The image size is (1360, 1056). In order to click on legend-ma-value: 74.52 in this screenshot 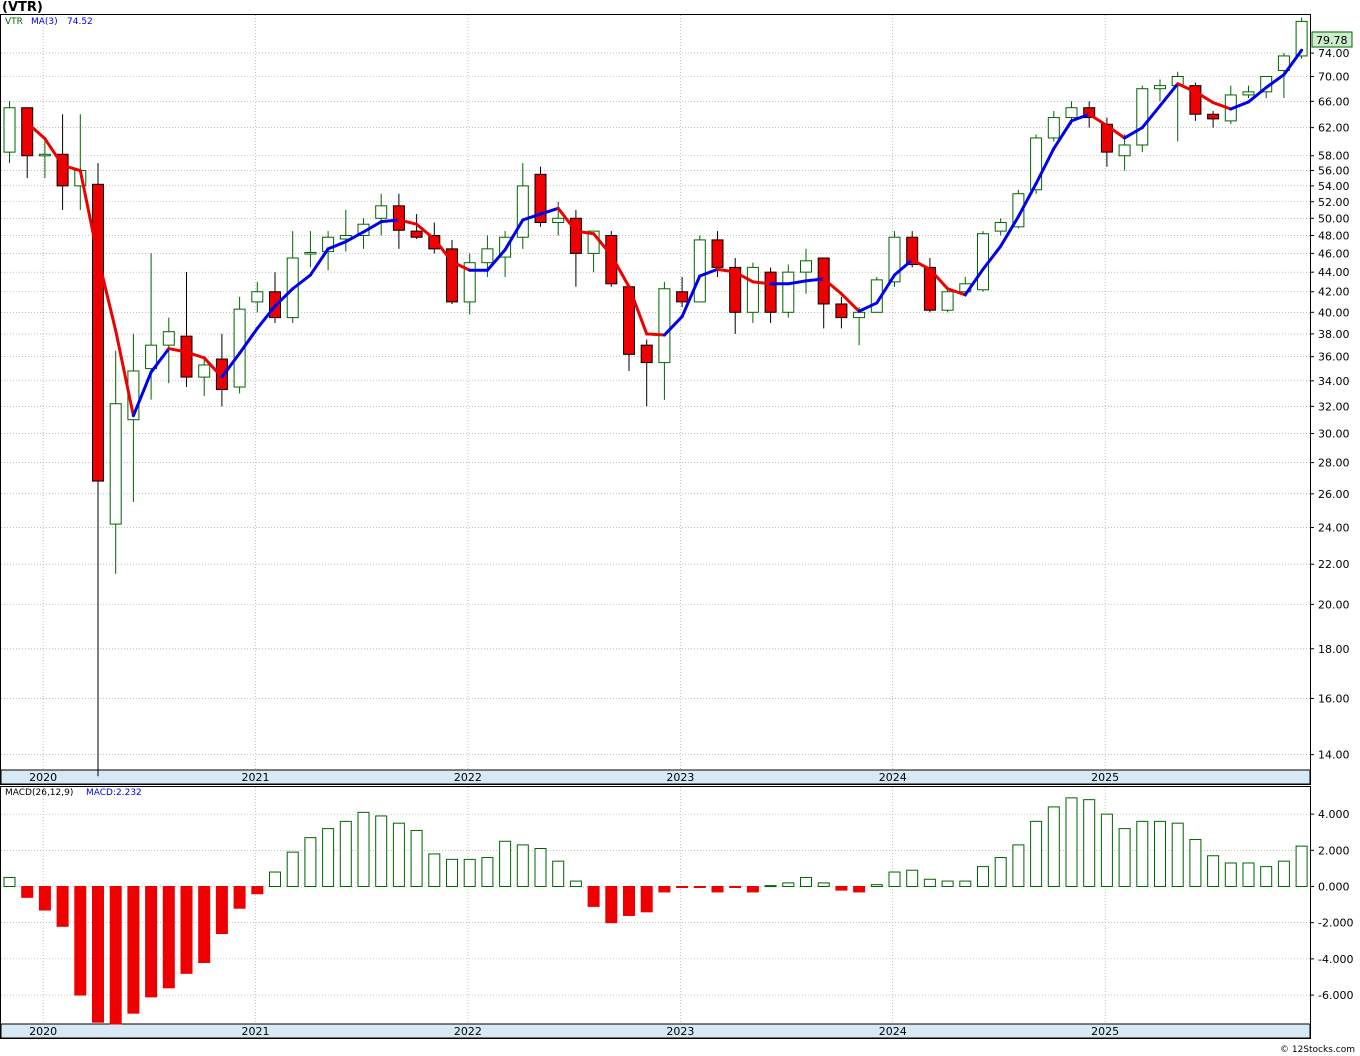, I will do `click(80, 22)`.